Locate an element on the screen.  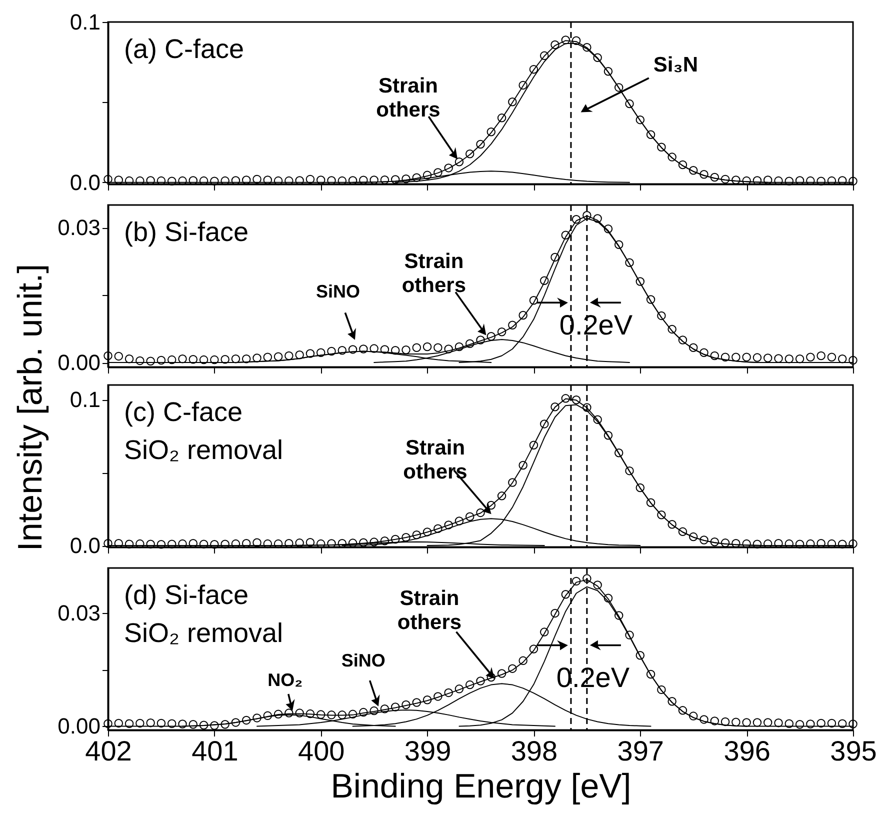
annotation: NO₂ is located at coordinates (285, 680).